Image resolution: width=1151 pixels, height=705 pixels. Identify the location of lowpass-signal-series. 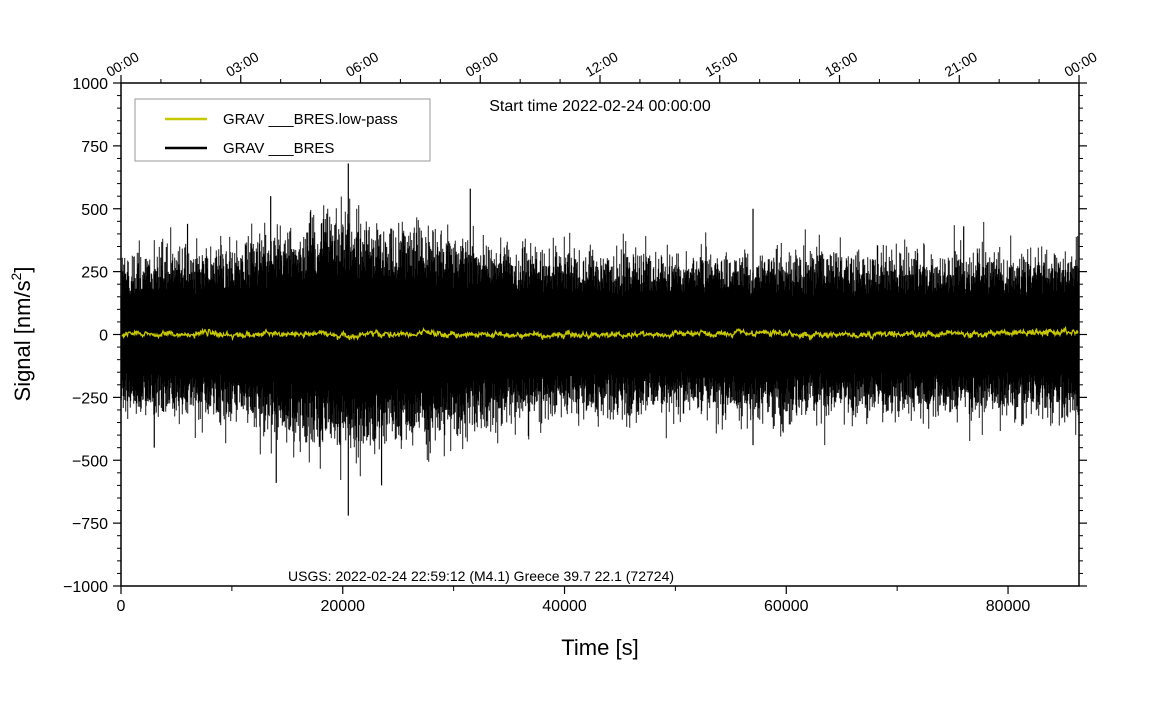
(600, 333).